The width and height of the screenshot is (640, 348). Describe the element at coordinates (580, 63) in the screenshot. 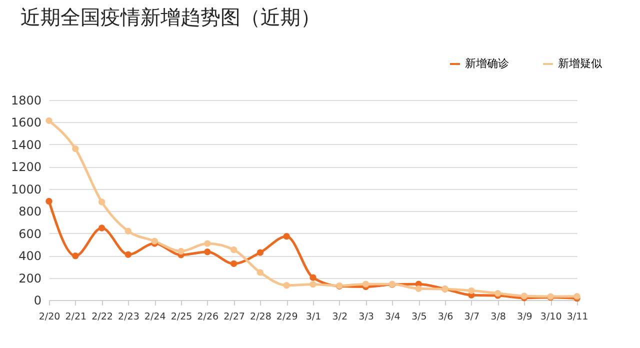

I see `legend-label: 新增疑似` at that location.